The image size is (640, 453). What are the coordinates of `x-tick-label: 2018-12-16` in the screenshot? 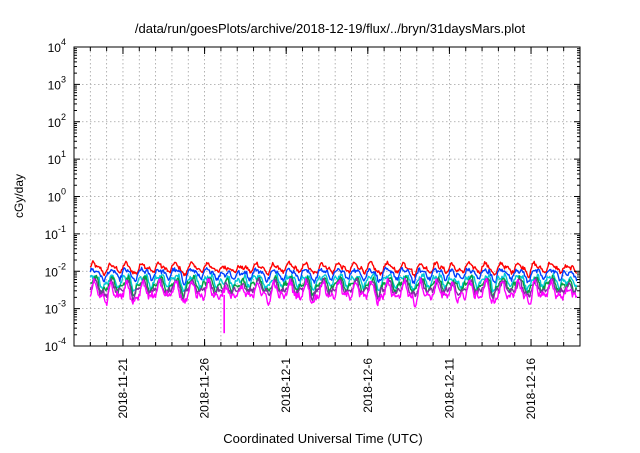 It's located at (531, 389).